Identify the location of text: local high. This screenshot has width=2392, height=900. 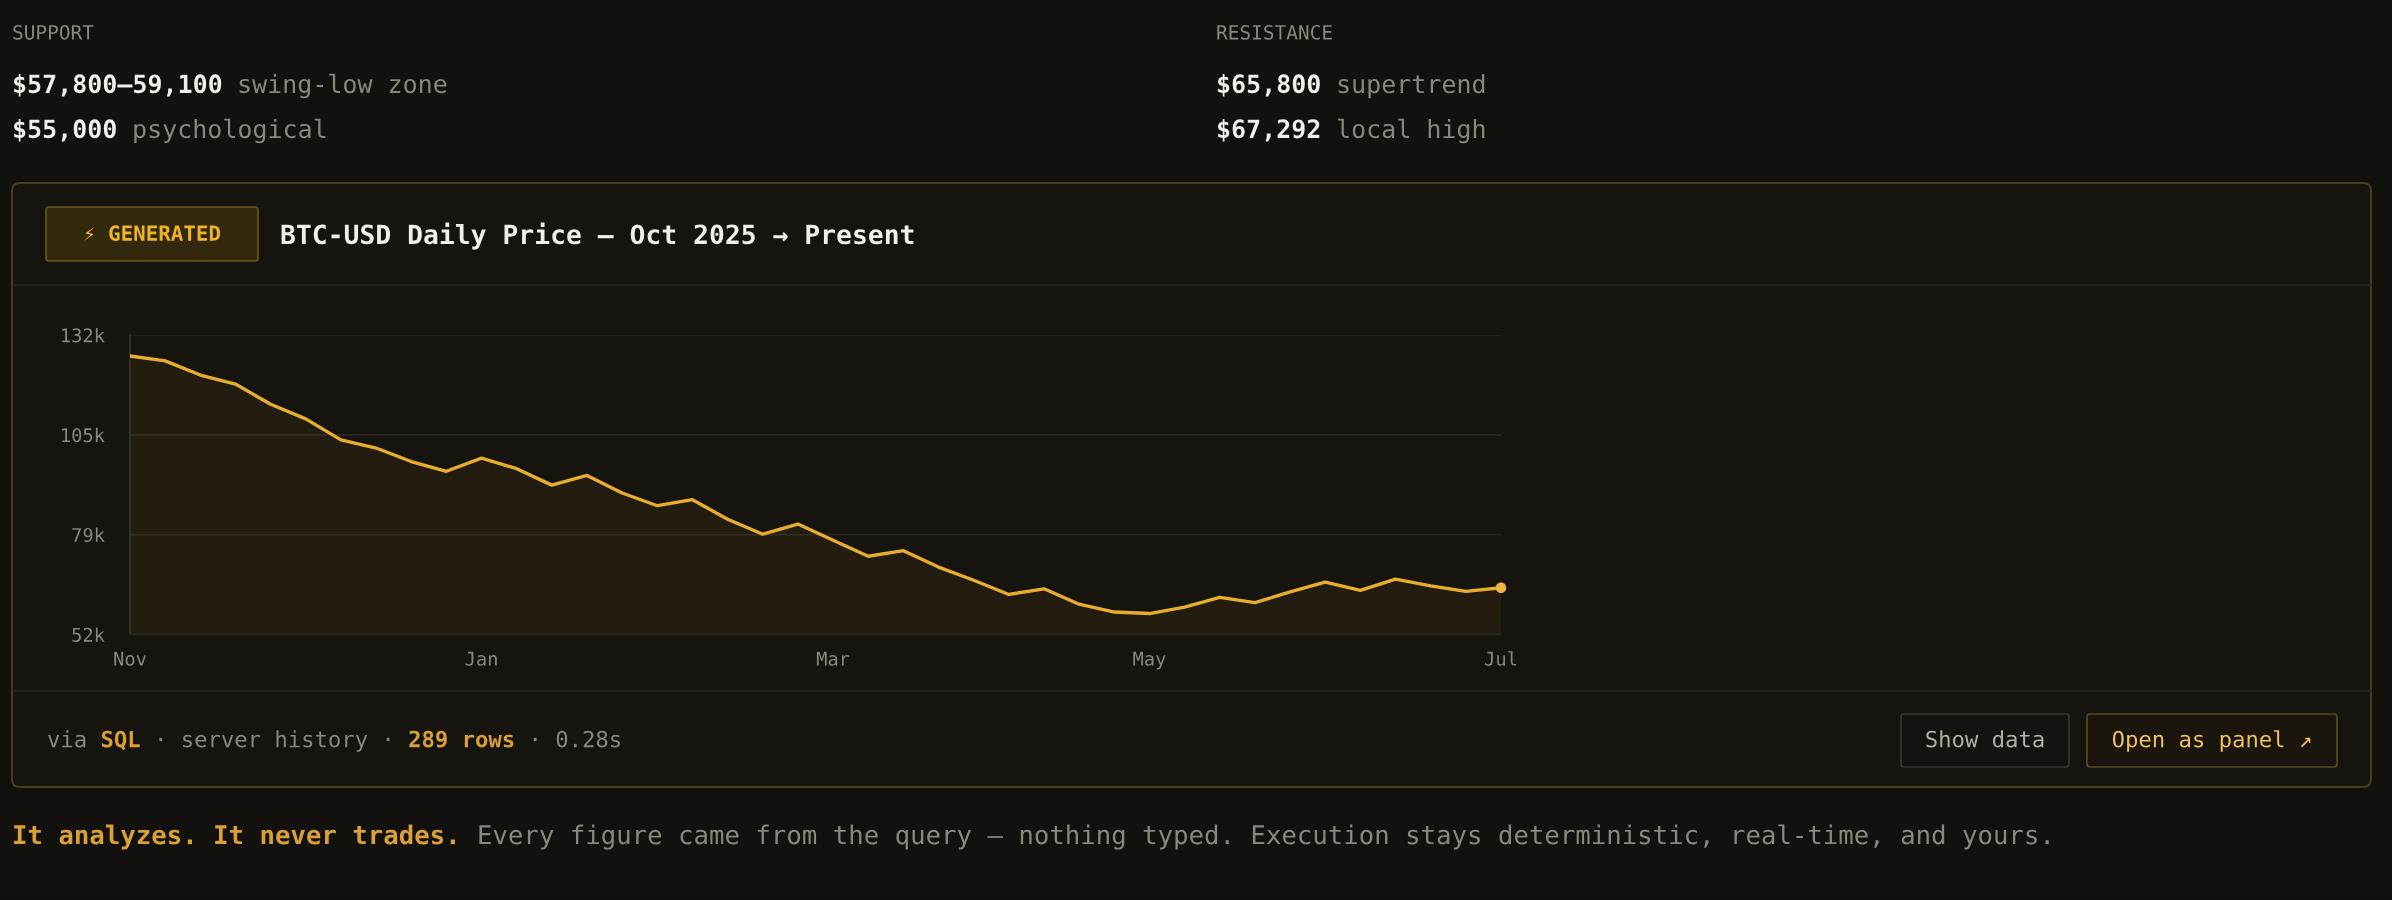
(1411, 131).